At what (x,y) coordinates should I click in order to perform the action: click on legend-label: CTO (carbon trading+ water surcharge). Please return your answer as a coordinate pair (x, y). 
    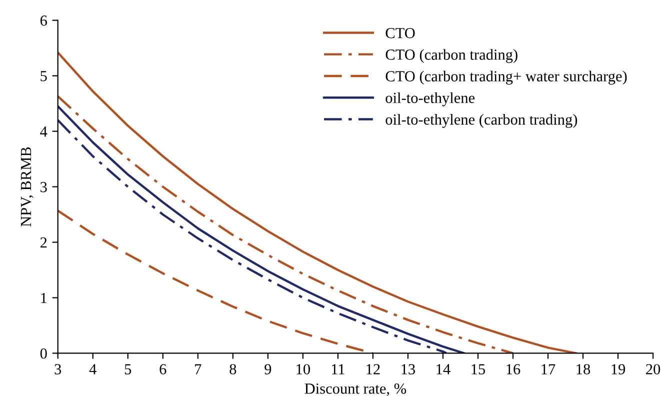
    Looking at the image, I should click on (506, 77).